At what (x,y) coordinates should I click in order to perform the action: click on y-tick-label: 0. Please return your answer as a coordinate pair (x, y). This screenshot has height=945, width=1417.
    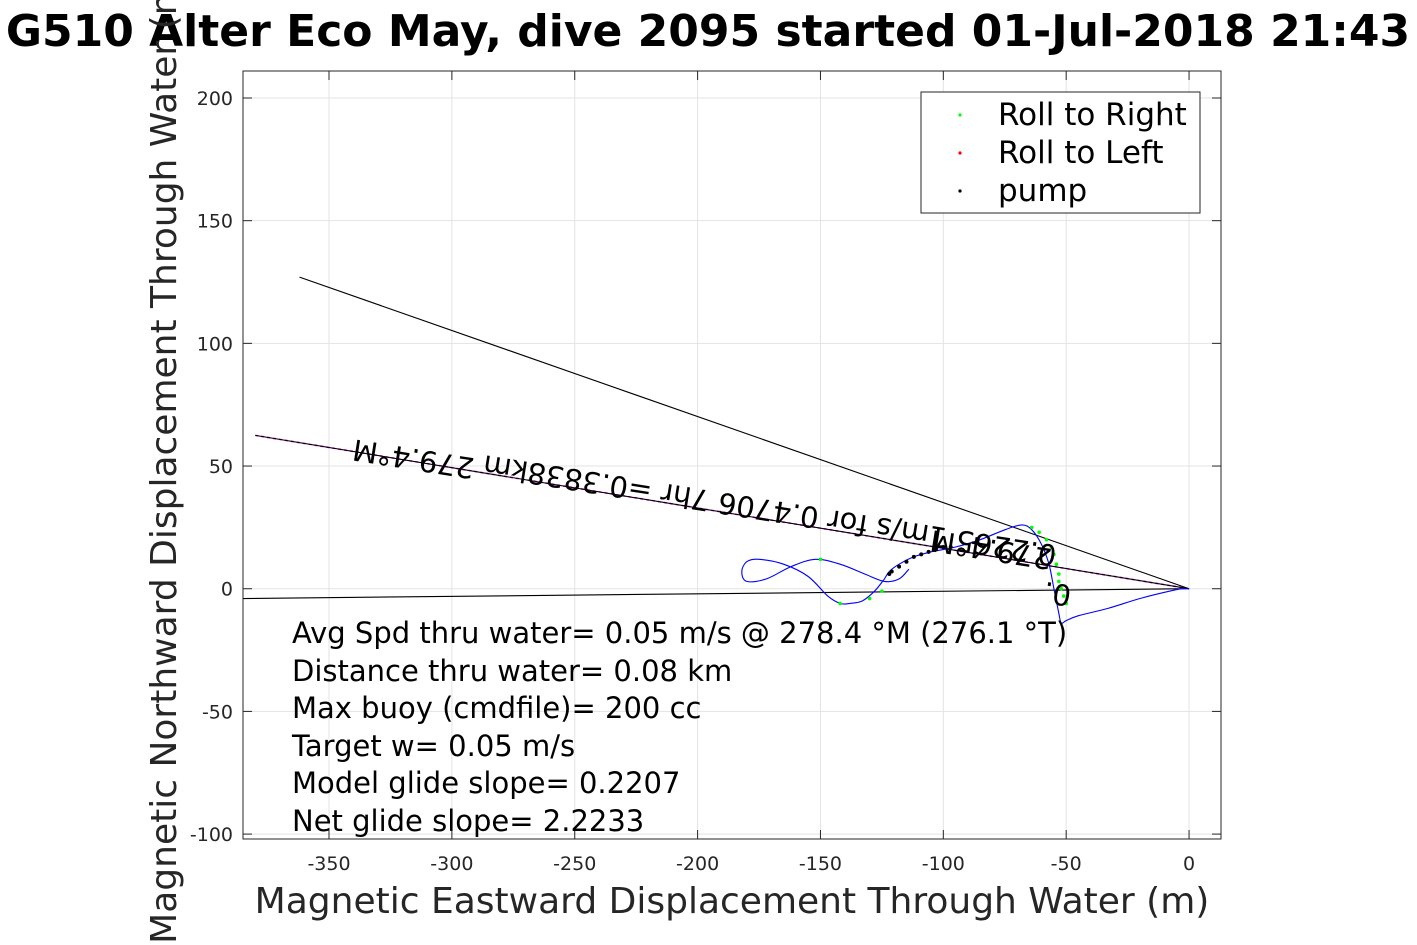
    Looking at the image, I should click on (227, 590).